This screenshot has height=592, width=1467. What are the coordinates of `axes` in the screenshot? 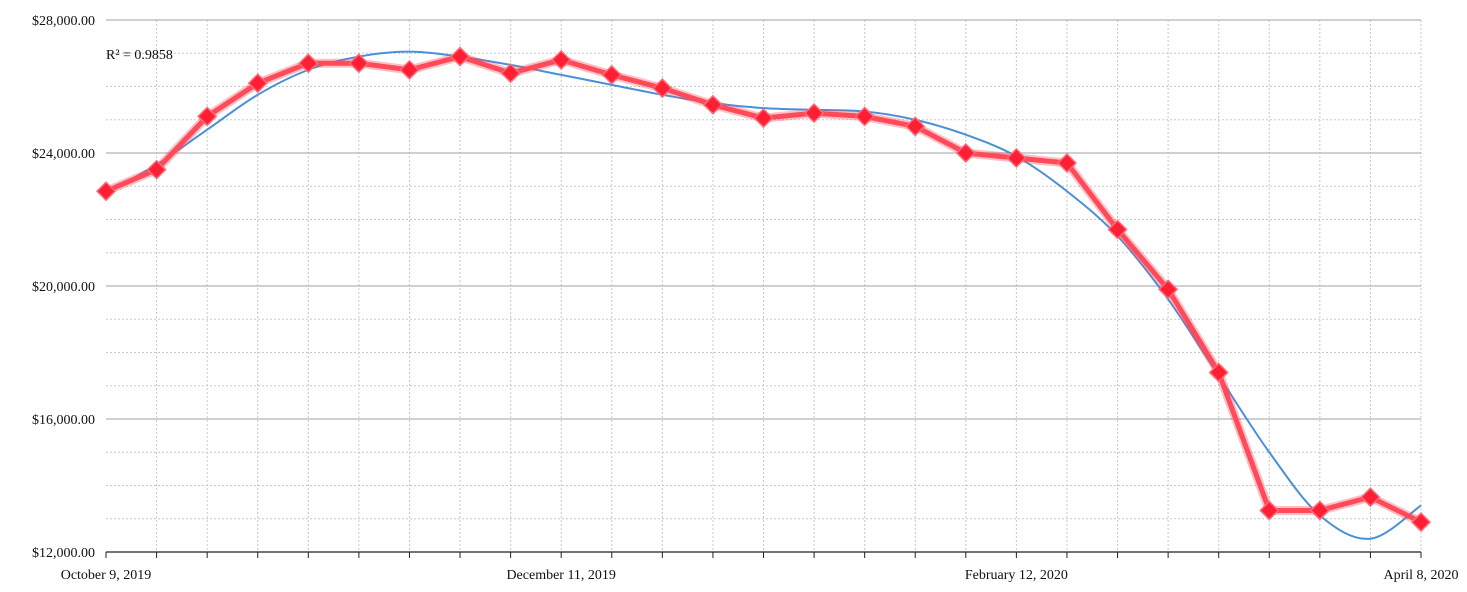 It's located at (763, 554).